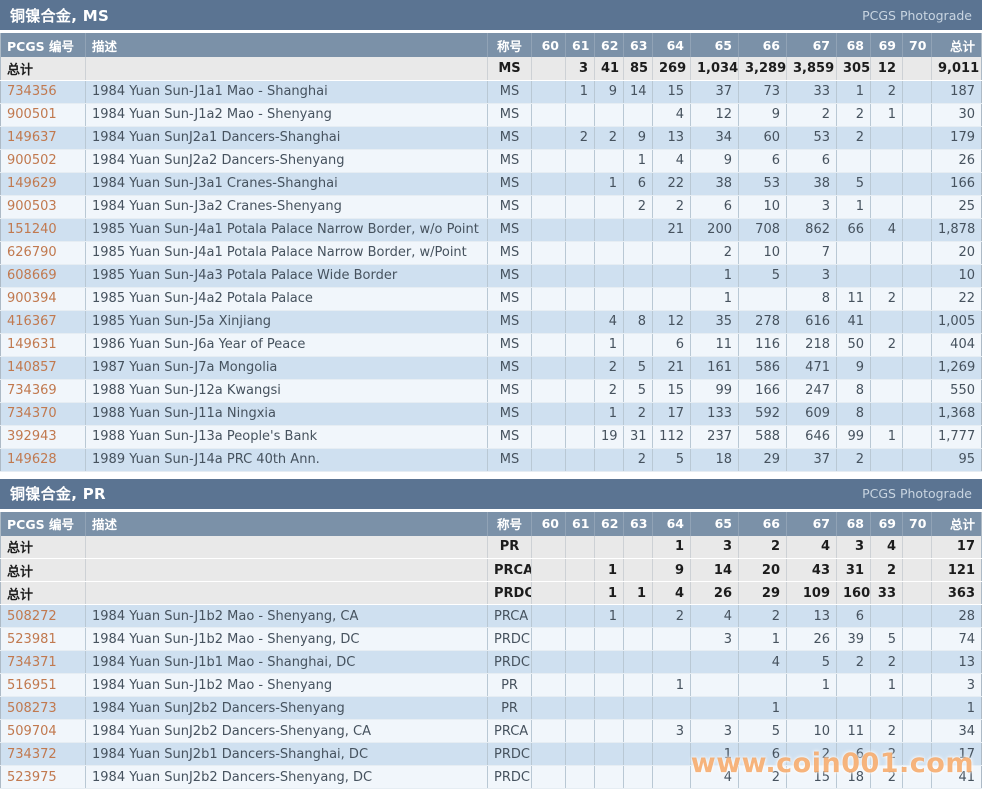 The width and height of the screenshot is (982, 798). What do you see at coordinates (917, 731) in the screenshot?
I see `grade-70-count-cell` at bounding box center [917, 731].